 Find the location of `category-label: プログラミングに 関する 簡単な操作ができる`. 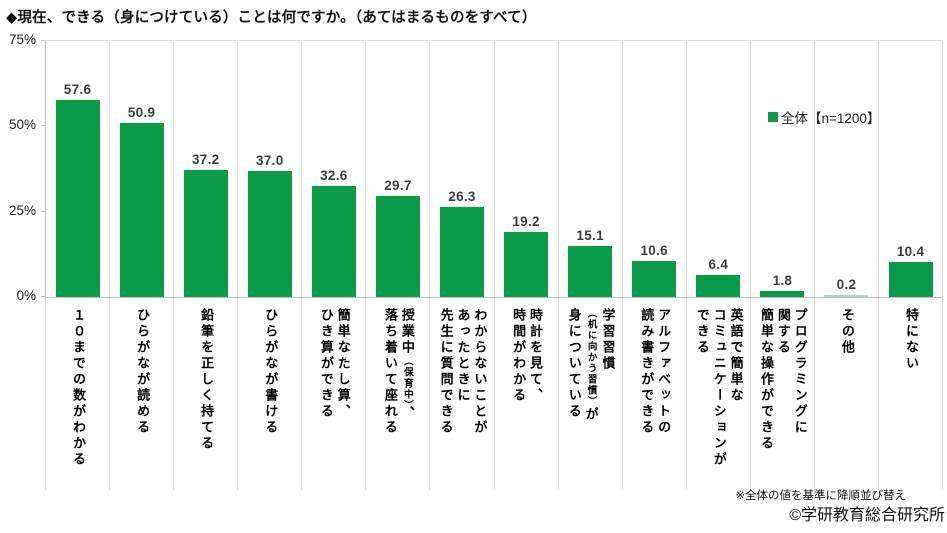

category-label: プログラミングに 関する 簡単な操作ができる is located at coordinates (783, 380).